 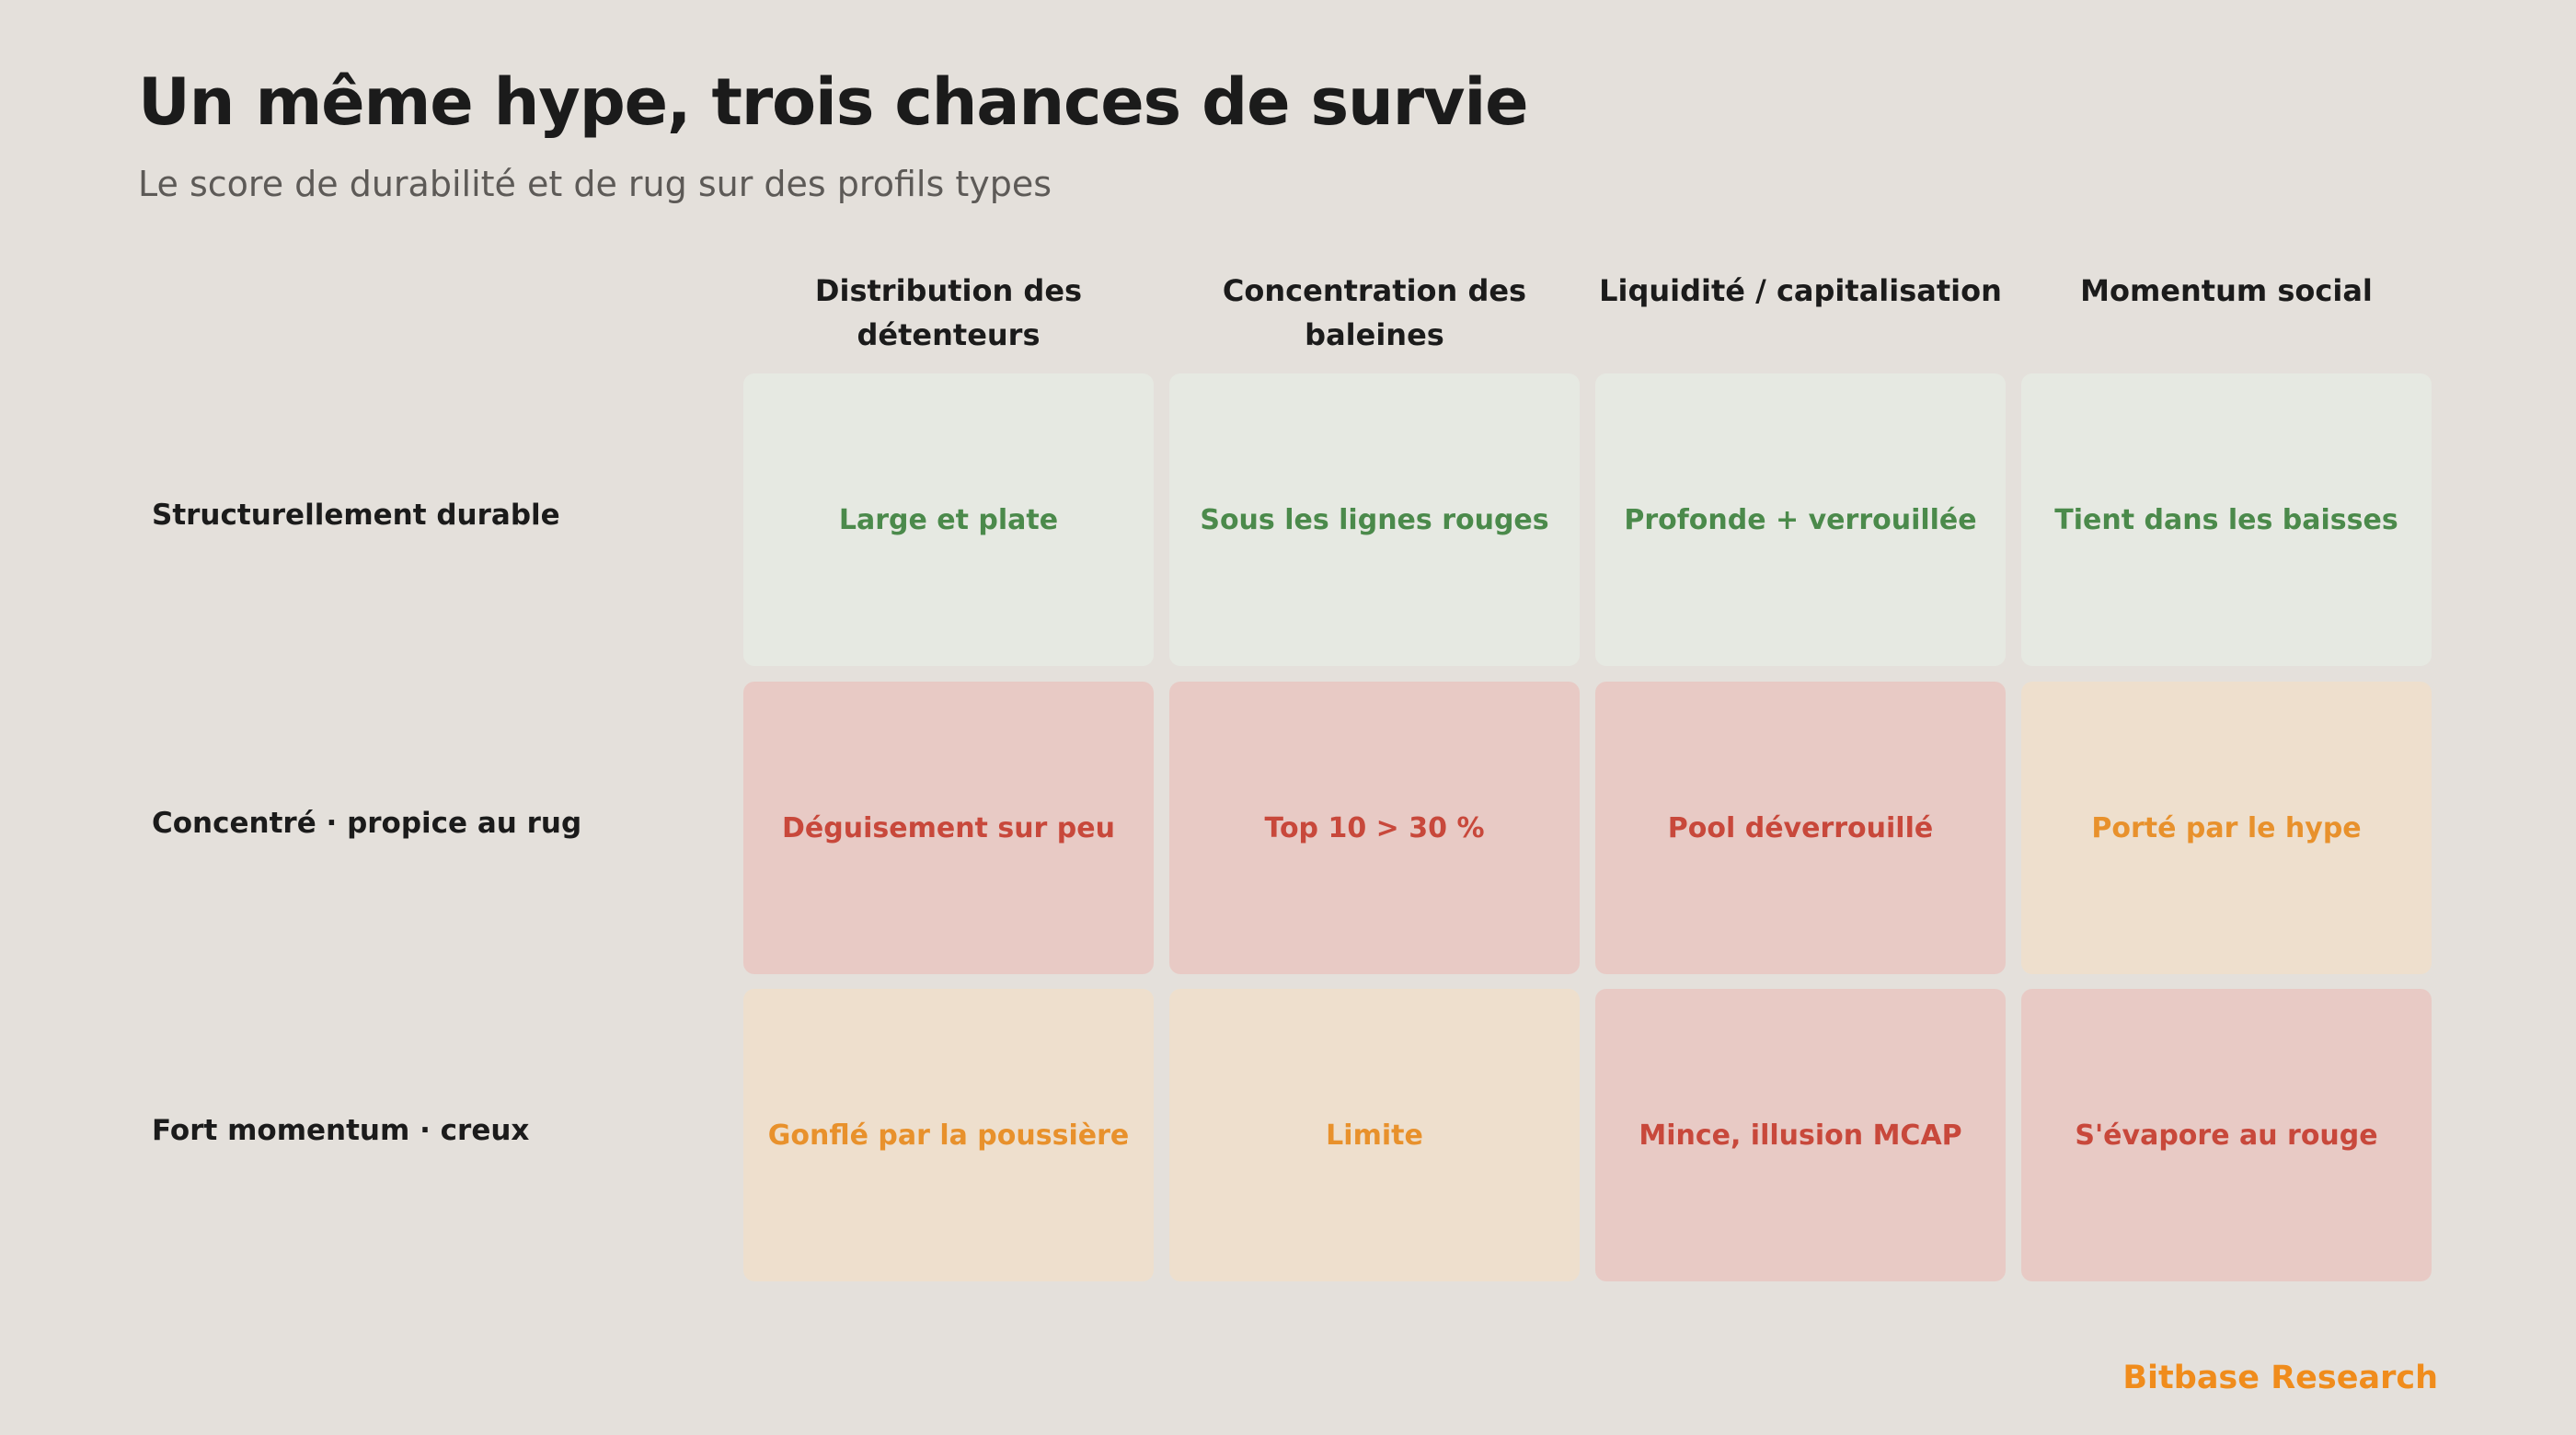 I want to click on cell-text: S'évapore au rouge, so click(x=2226, y=1135).